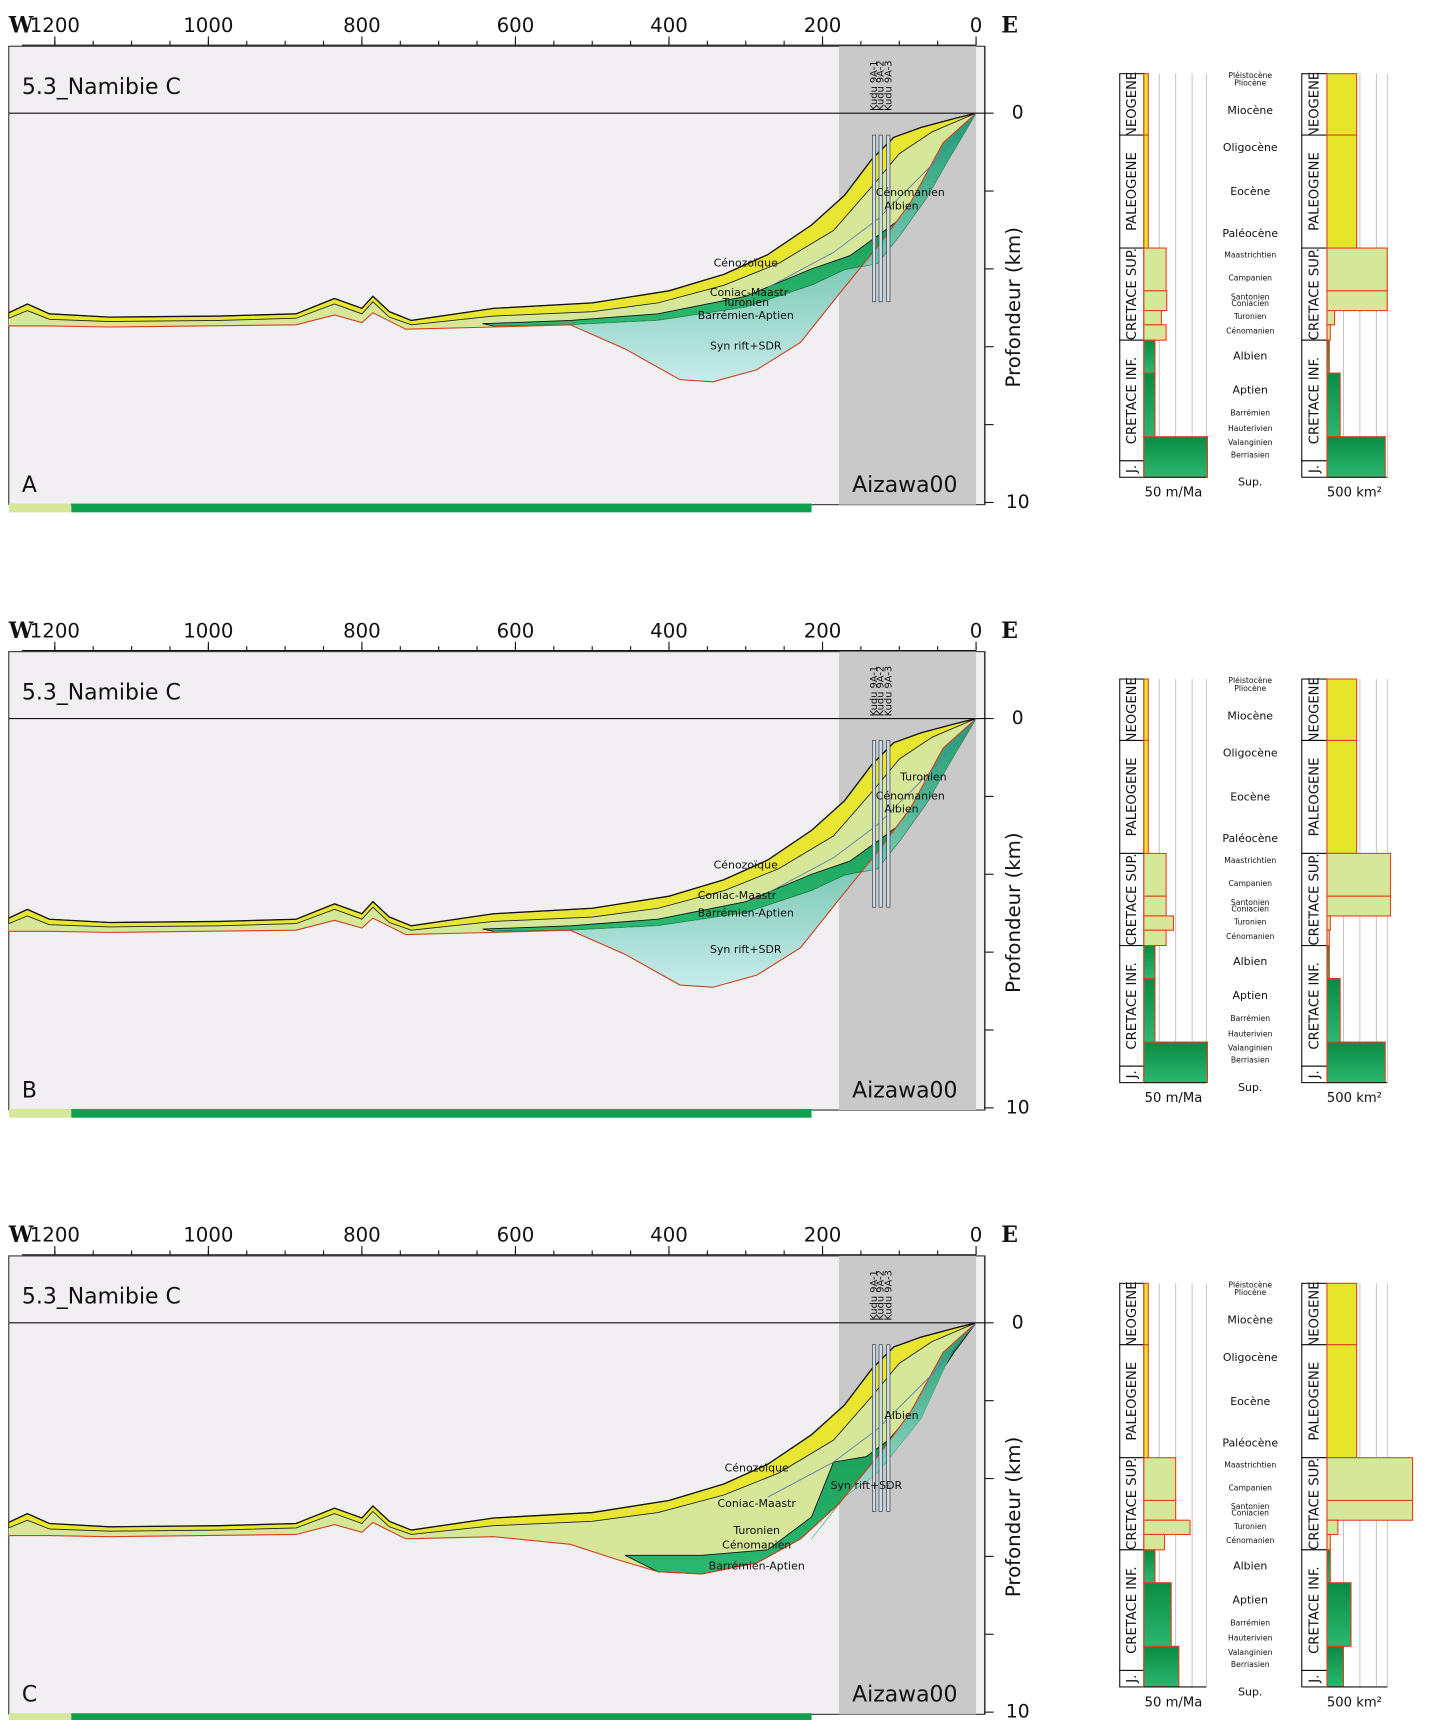 The width and height of the screenshot is (1429, 1720). What do you see at coordinates (40, 1716) in the screenshot?
I see `scale-bar-light` at bounding box center [40, 1716].